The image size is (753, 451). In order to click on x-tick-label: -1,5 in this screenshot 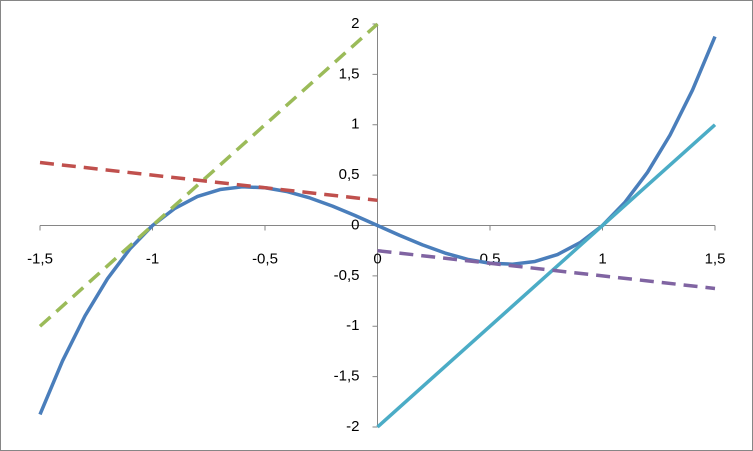, I will do `click(40, 258)`.